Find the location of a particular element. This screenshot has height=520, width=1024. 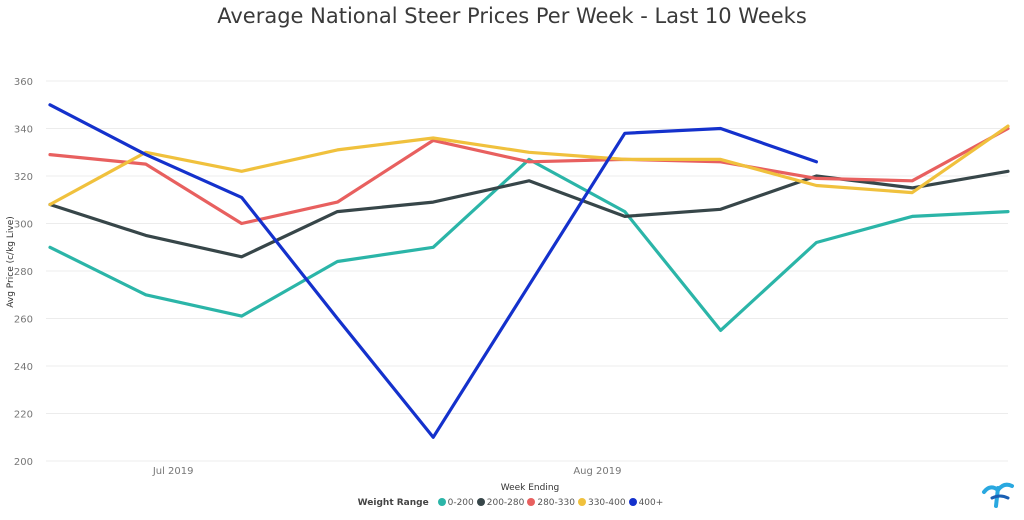

legend-label: 330-400 is located at coordinates (606, 503).